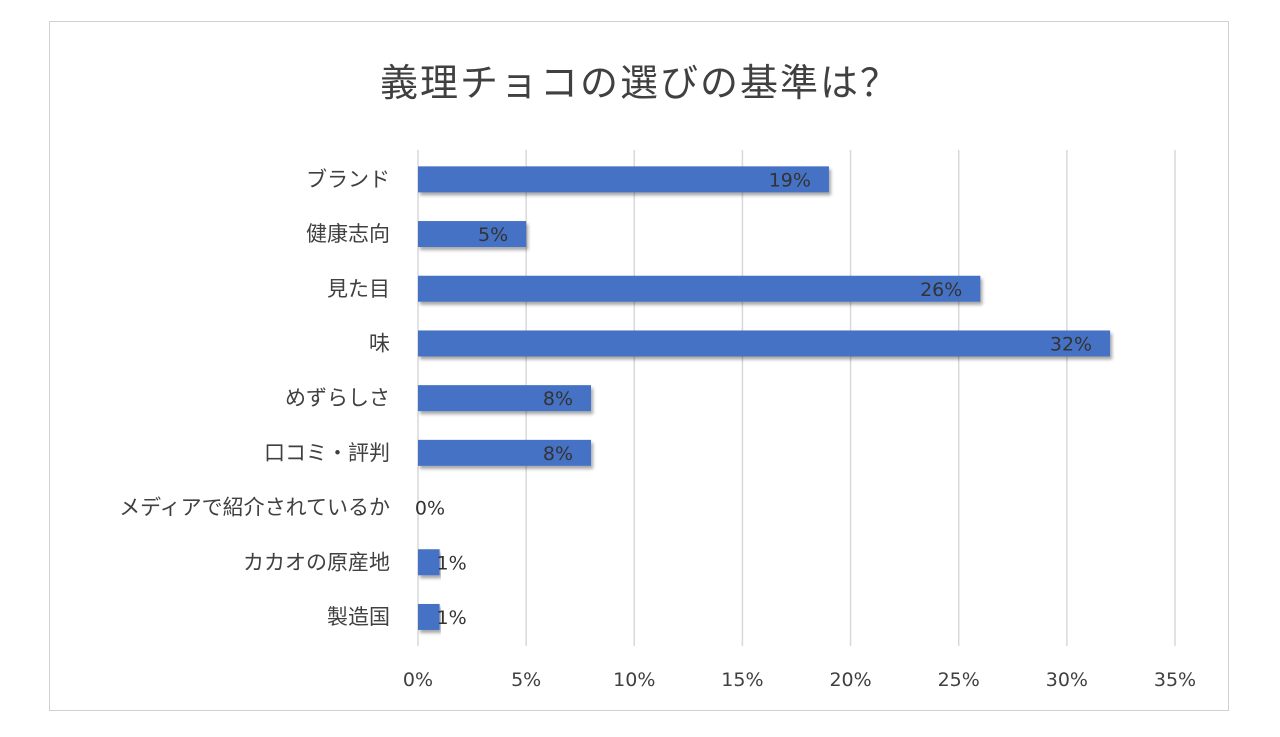 Image resolution: width=1280 pixels, height=737 pixels. Describe the element at coordinates (799, 680) in the screenshot. I see `x-axis-ticks: 0% 5% 10% 15% 20% 25% 30% 35%` at that location.